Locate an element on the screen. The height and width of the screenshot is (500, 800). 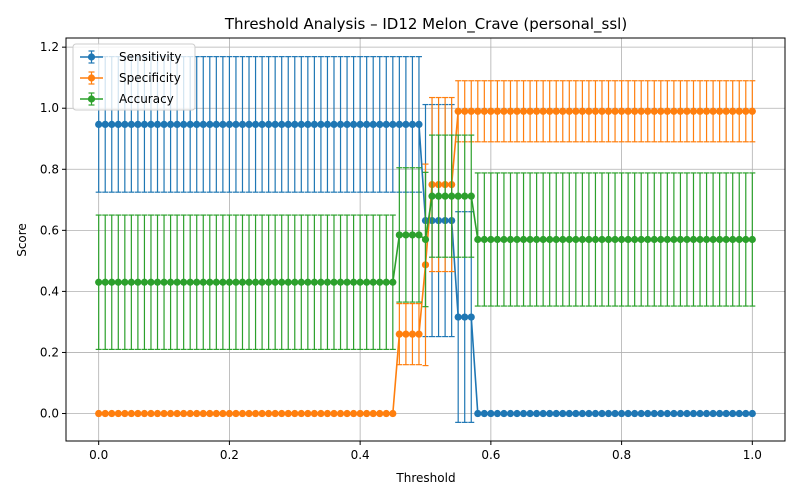
x-axis-ticks: 0.0 0.2 0.4 0.6 0.8 1.0 is located at coordinates (425, 451).